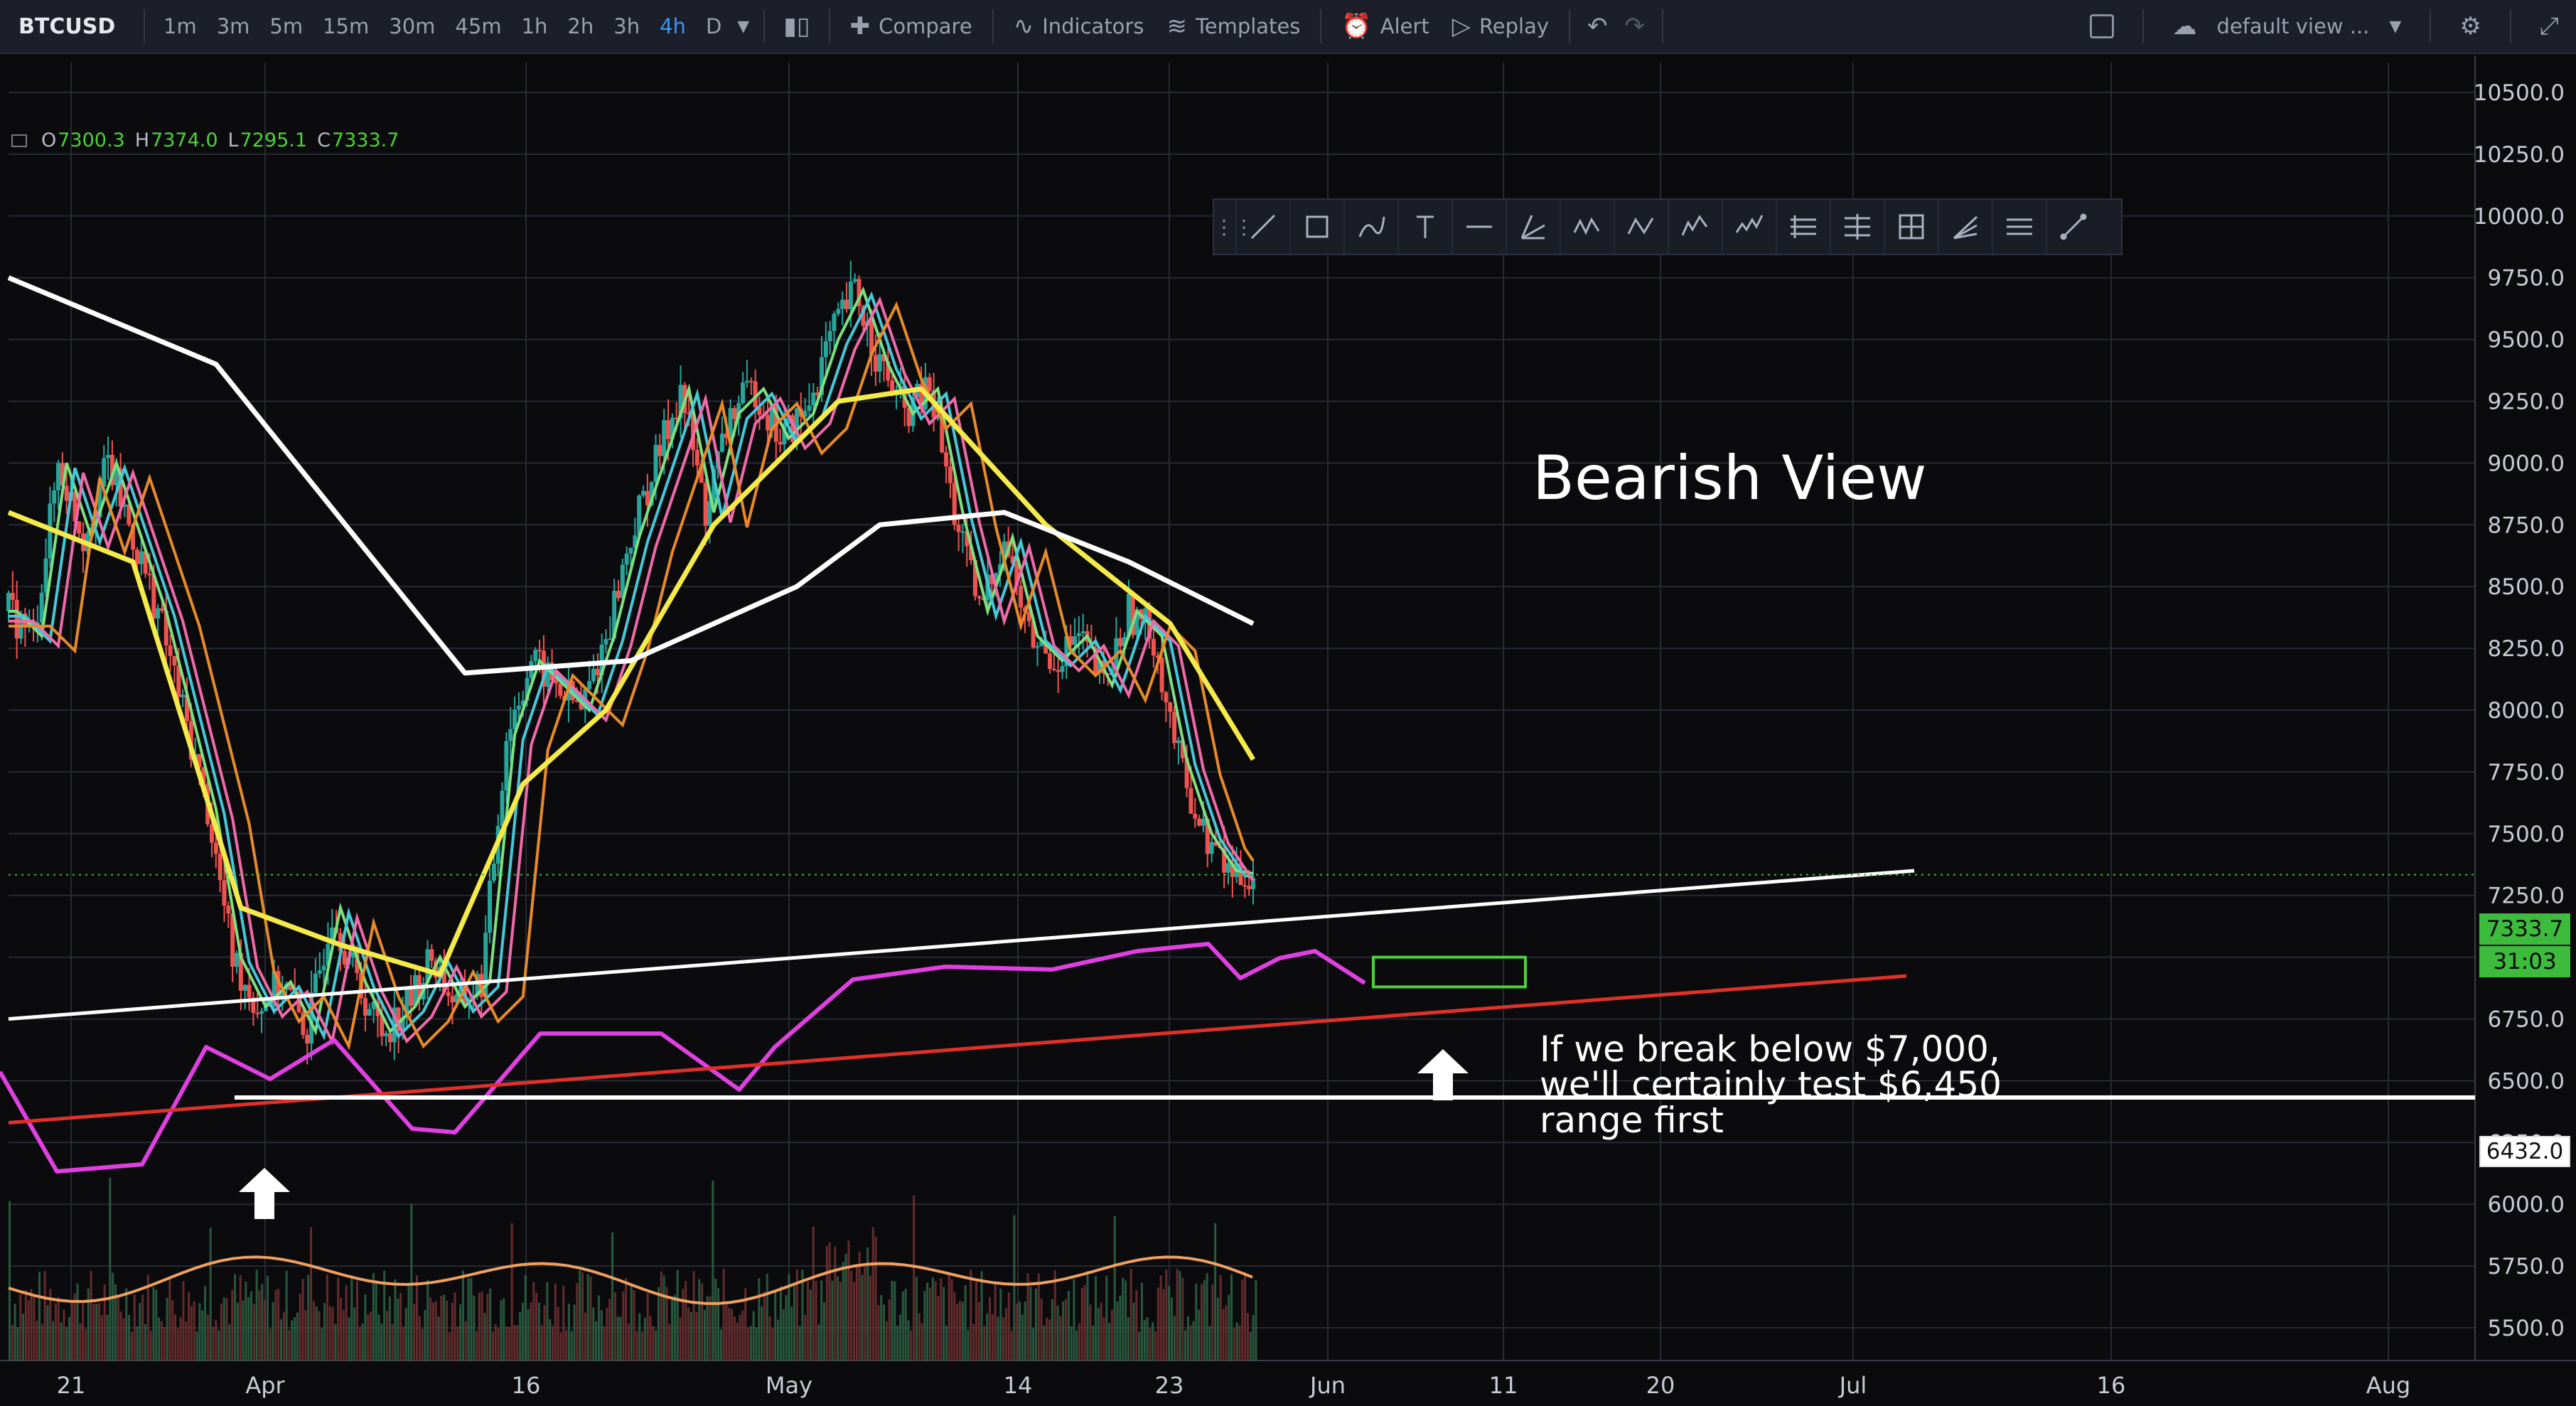  What do you see at coordinates (1316, 227) in the screenshot?
I see `rectangle-icon` at bounding box center [1316, 227].